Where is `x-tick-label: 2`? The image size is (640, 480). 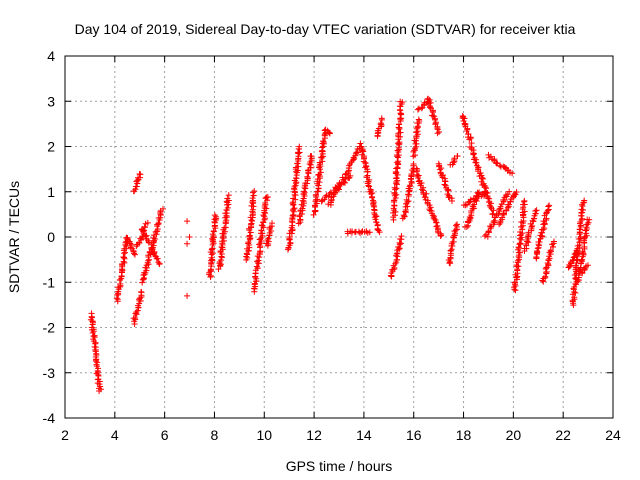 x-tick-label: 2 is located at coordinates (65, 435).